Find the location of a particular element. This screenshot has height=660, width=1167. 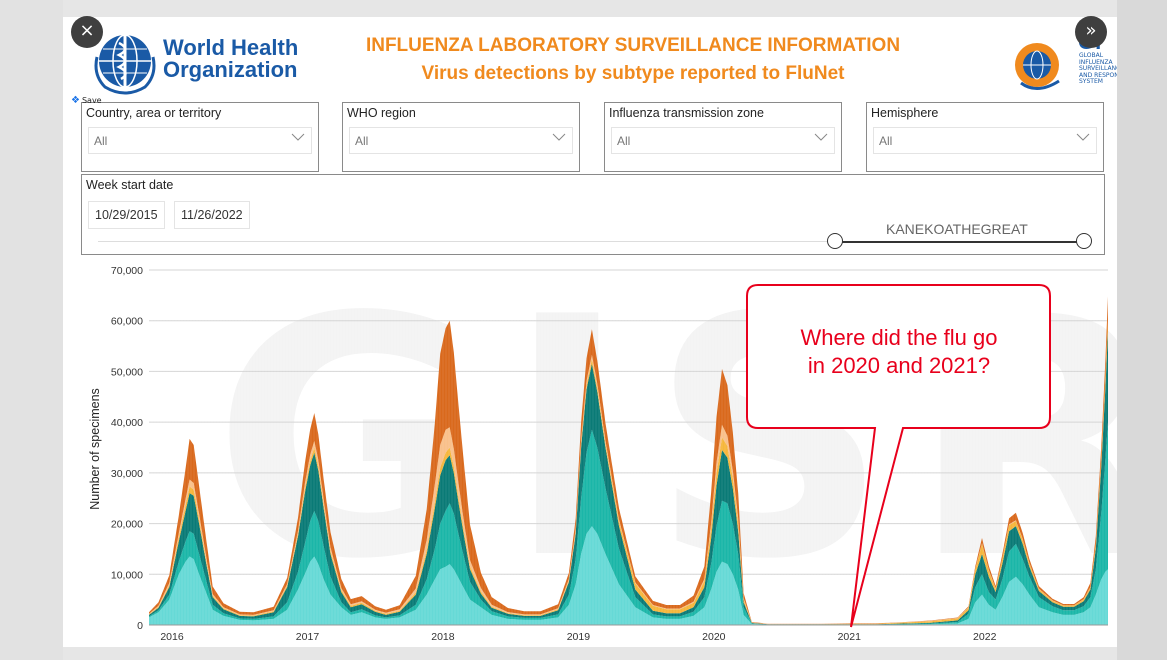

y-tick-label: 10,000 is located at coordinates (127, 575).